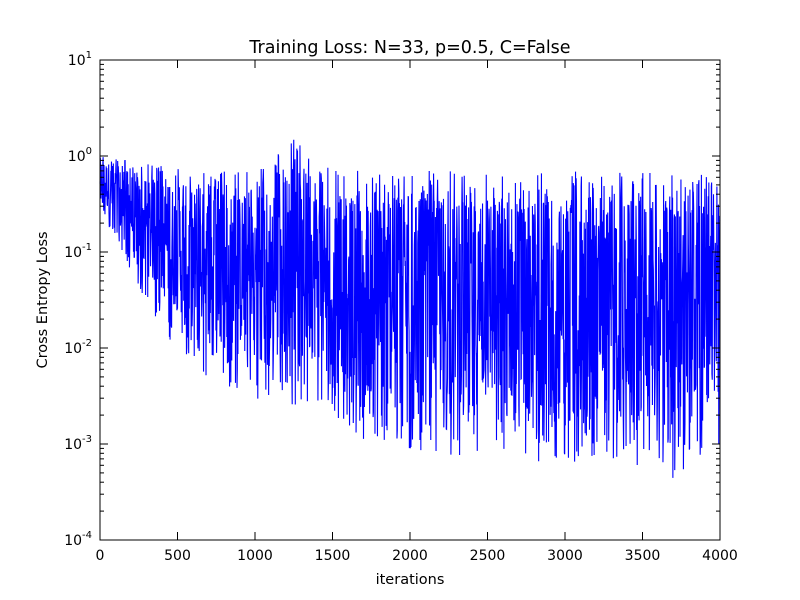 The image size is (800, 600). What do you see at coordinates (100, 556) in the screenshot?
I see `x-tick-label: 0` at bounding box center [100, 556].